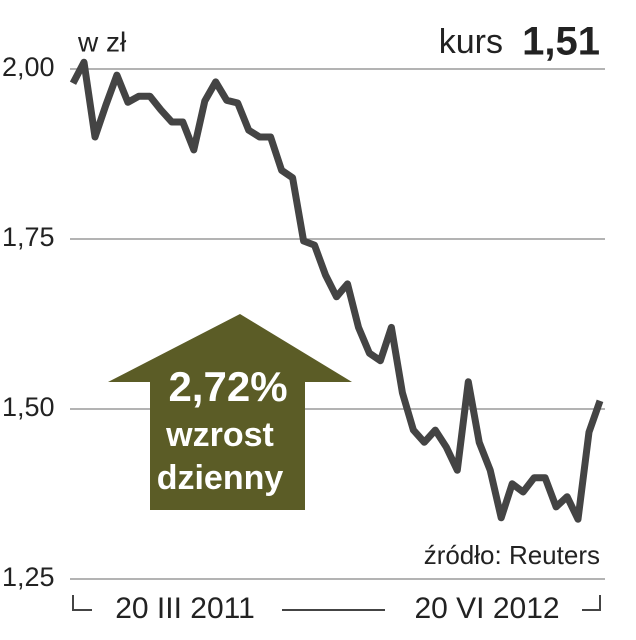  Describe the element at coordinates (227, 386) in the screenshot. I see `annotation-value: 2,72%` at that location.